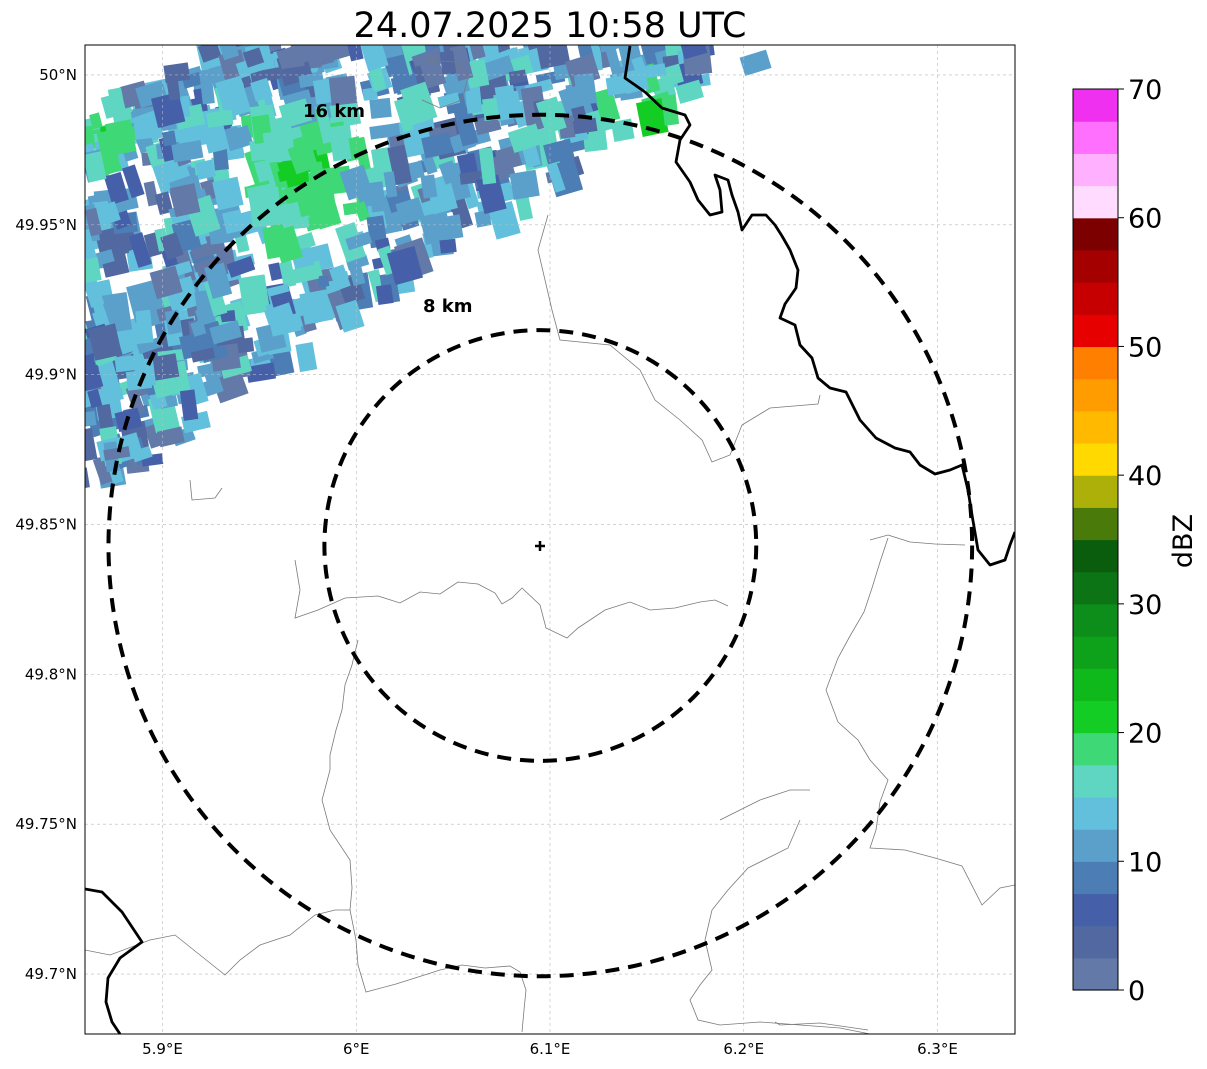  Describe the element at coordinates (1145, 734) in the screenshot. I see `colorbar-tick-label: 20` at that location.